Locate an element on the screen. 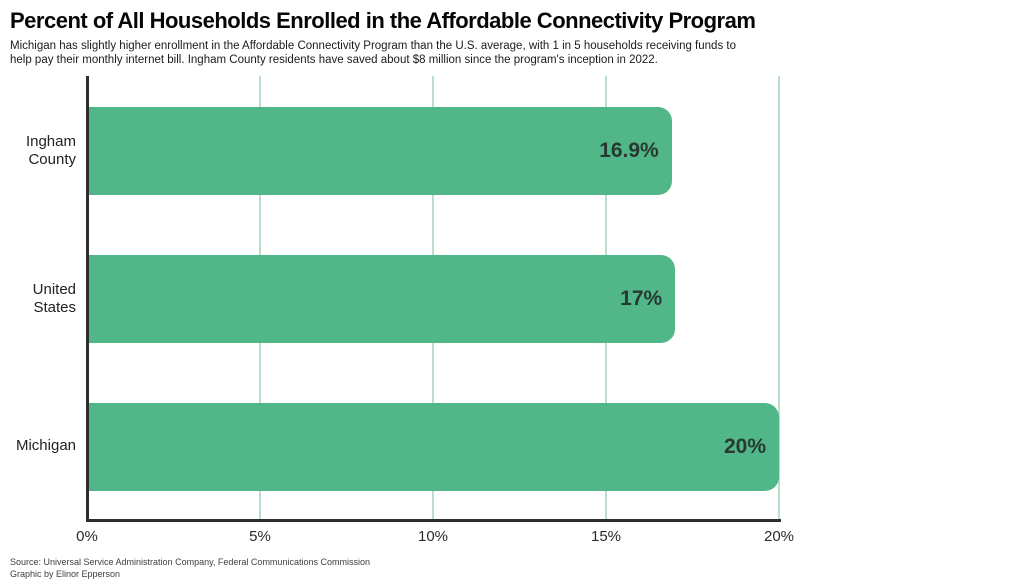 The image size is (1024, 587). x-tick-10%: 10% is located at coordinates (433, 536).